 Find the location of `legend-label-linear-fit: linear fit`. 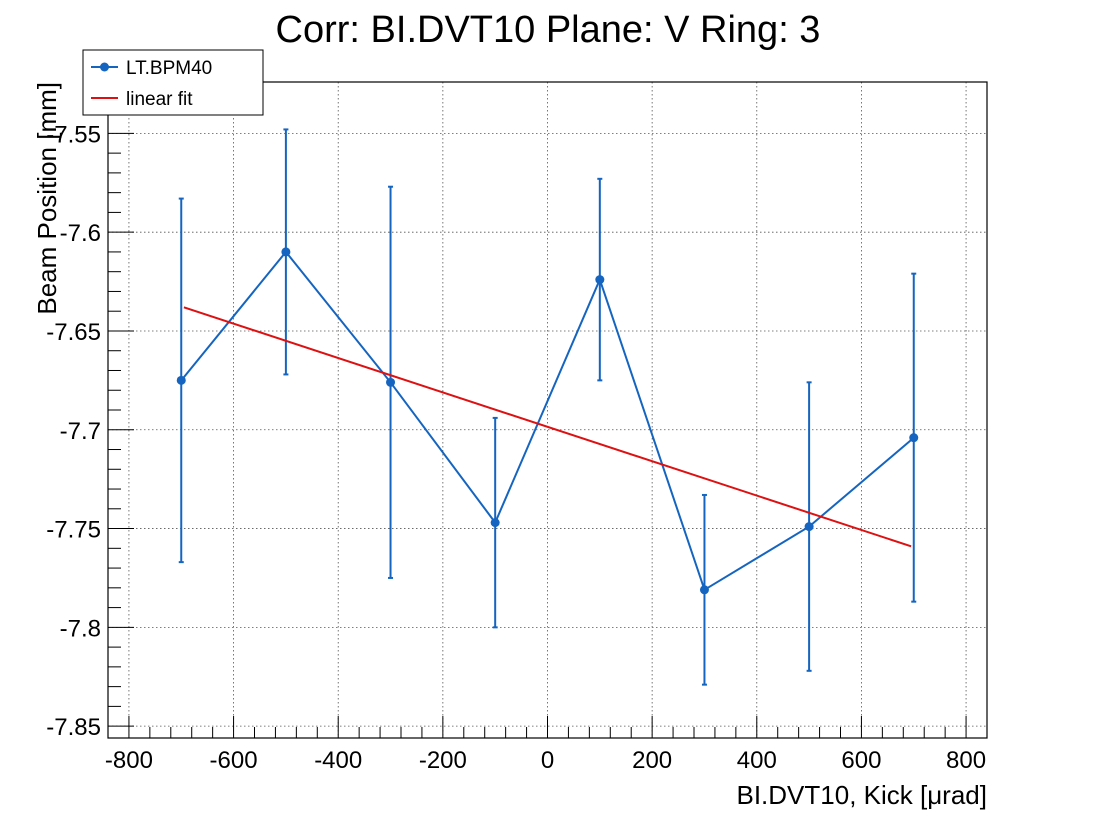

legend-label-linear-fit: linear fit is located at coordinates (159, 99).